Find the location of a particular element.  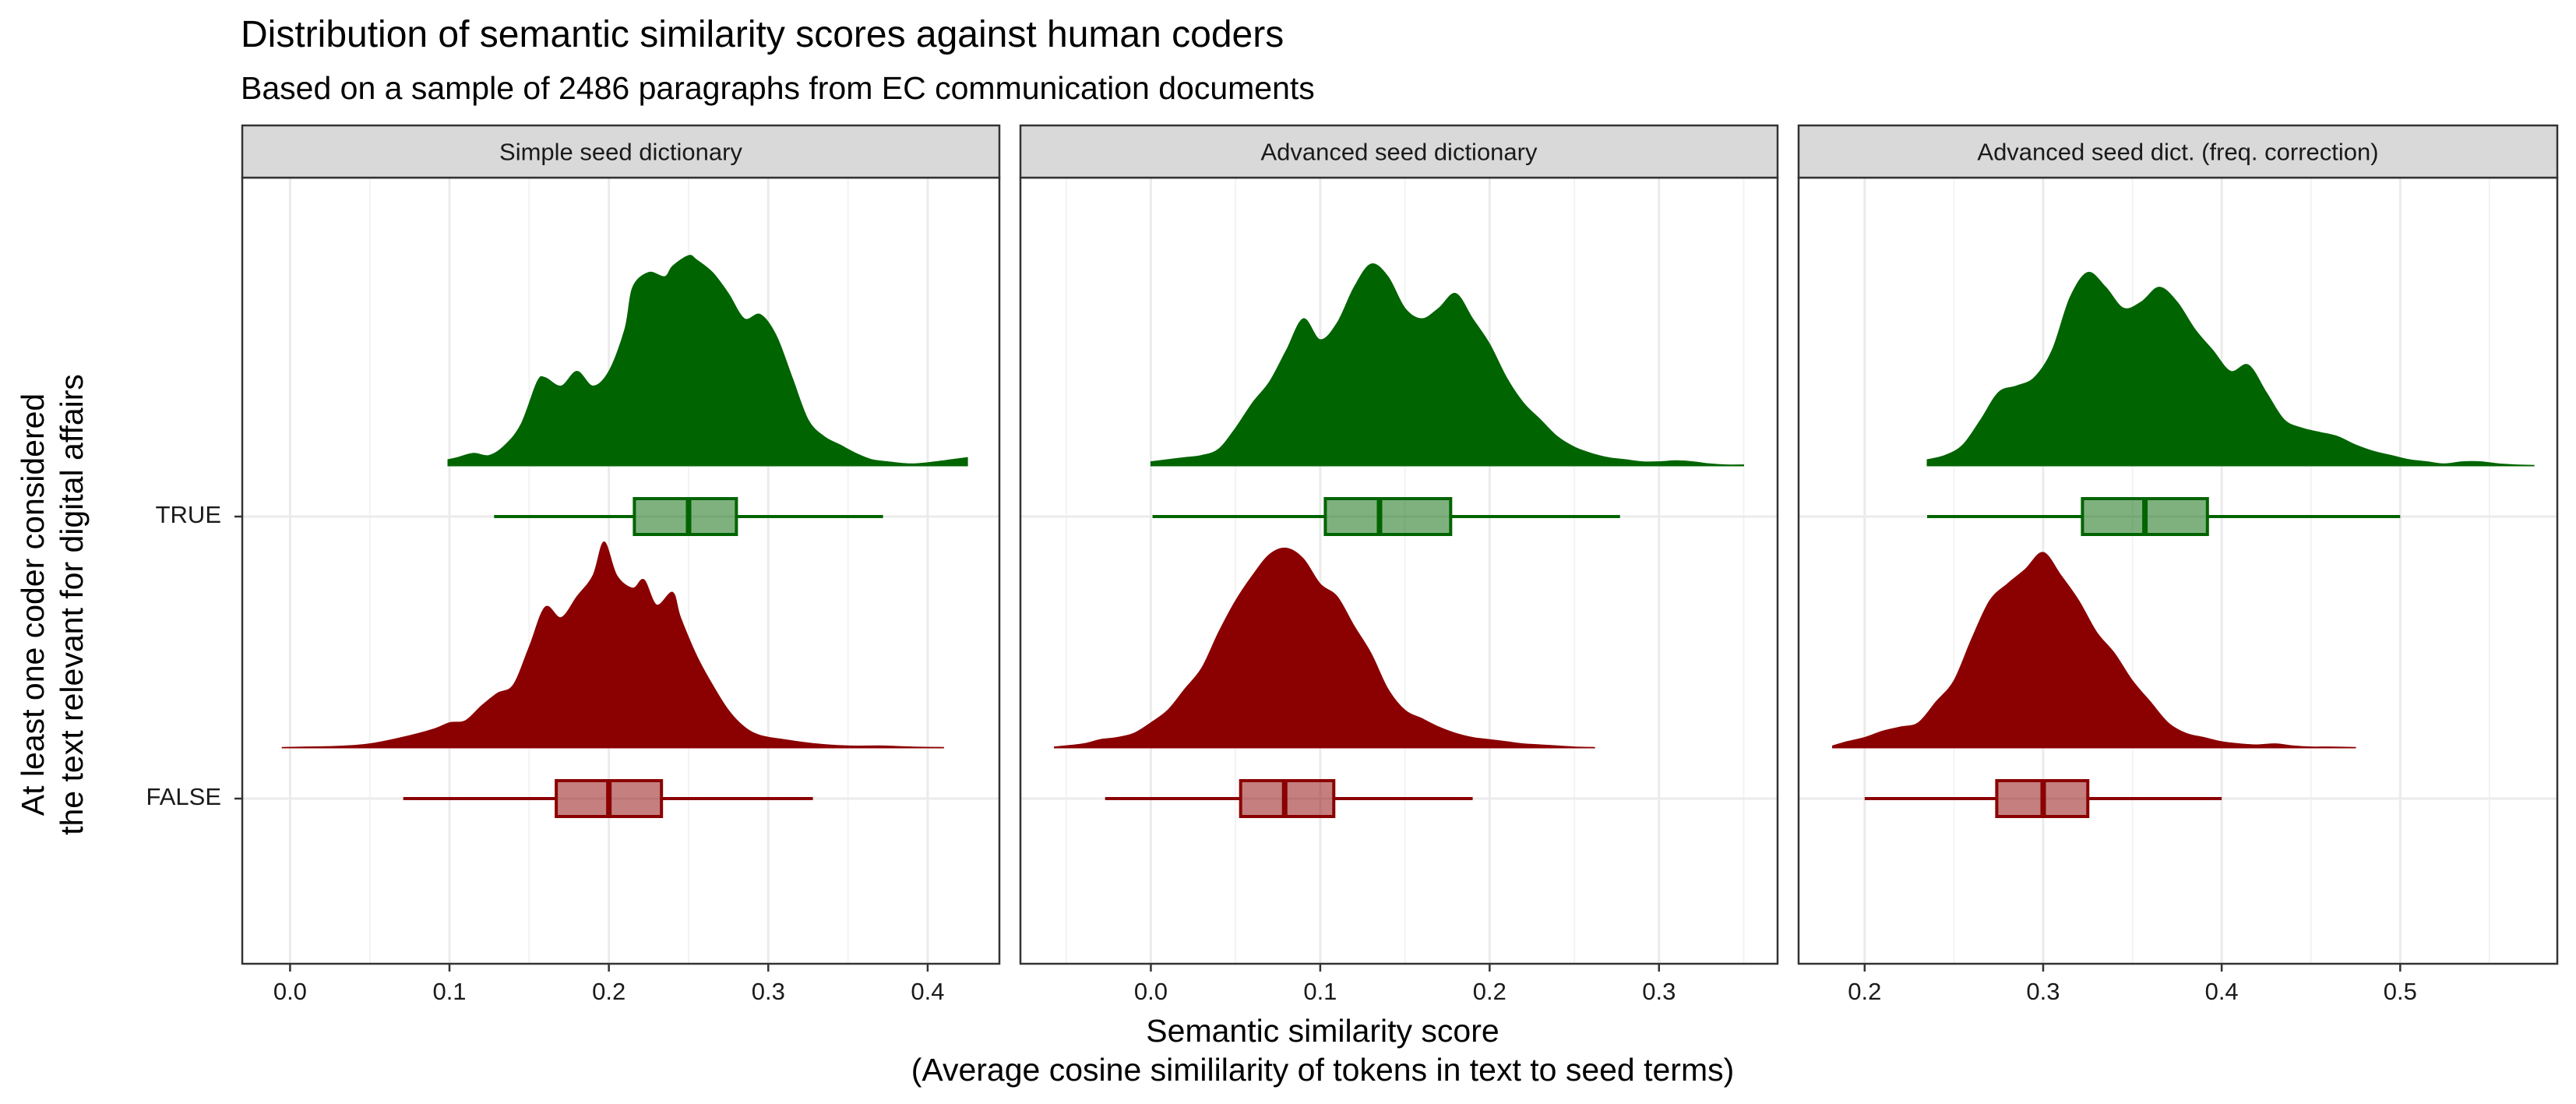

y-tick-label-true: TRUE is located at coordinates (188, 514).